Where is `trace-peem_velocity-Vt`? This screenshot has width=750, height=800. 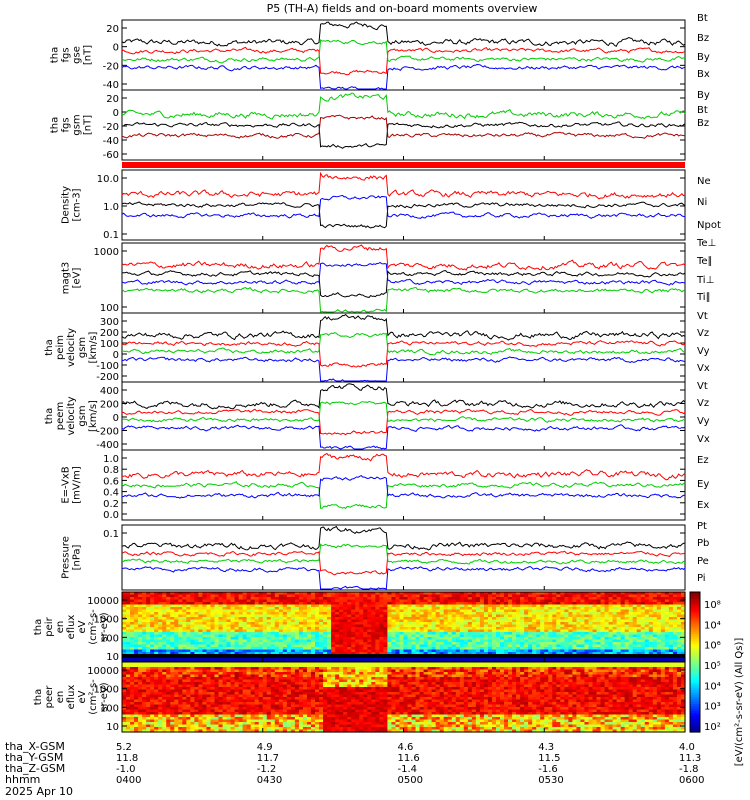 trace-peem_velocity-Vt is located at coordinates (403, 396).